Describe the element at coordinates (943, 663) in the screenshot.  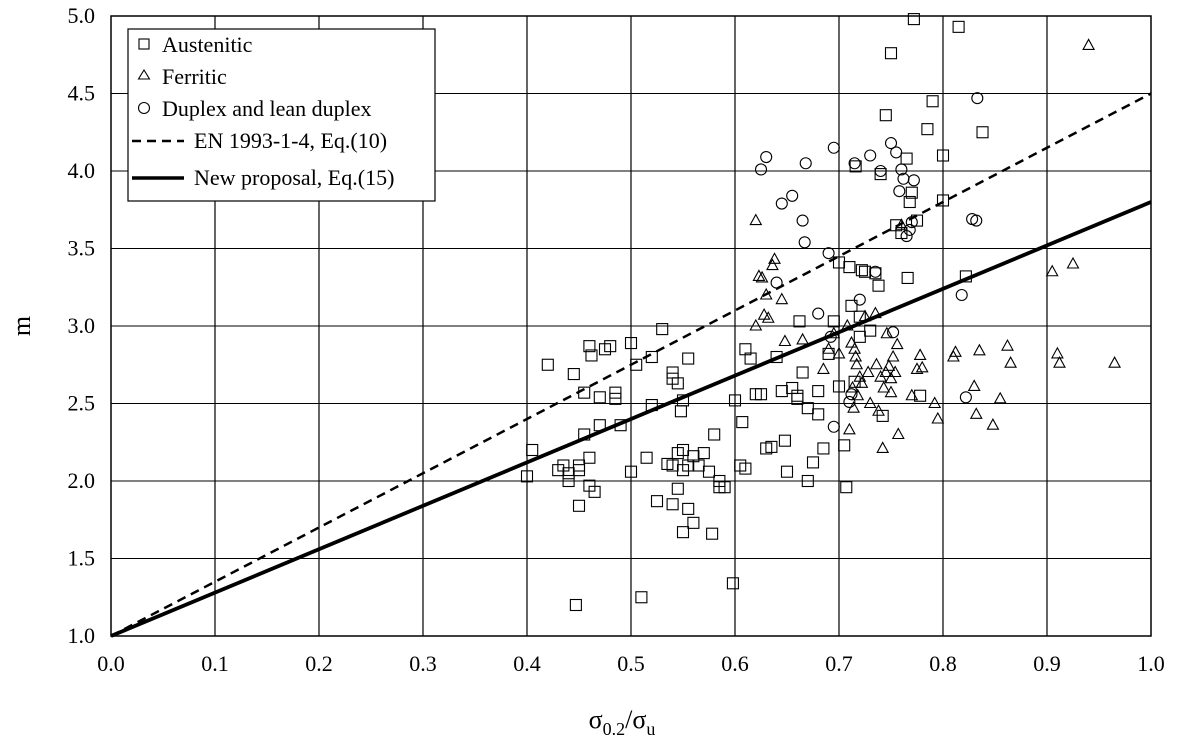
I see `x-tick-label: 0.8` at that location.